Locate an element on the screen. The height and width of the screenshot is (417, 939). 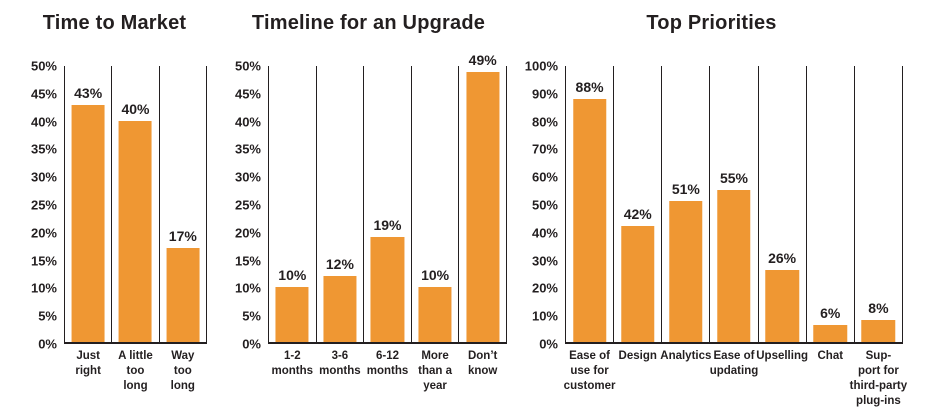
category-cell: 40% A little too long is located at coordinates (136, 229).